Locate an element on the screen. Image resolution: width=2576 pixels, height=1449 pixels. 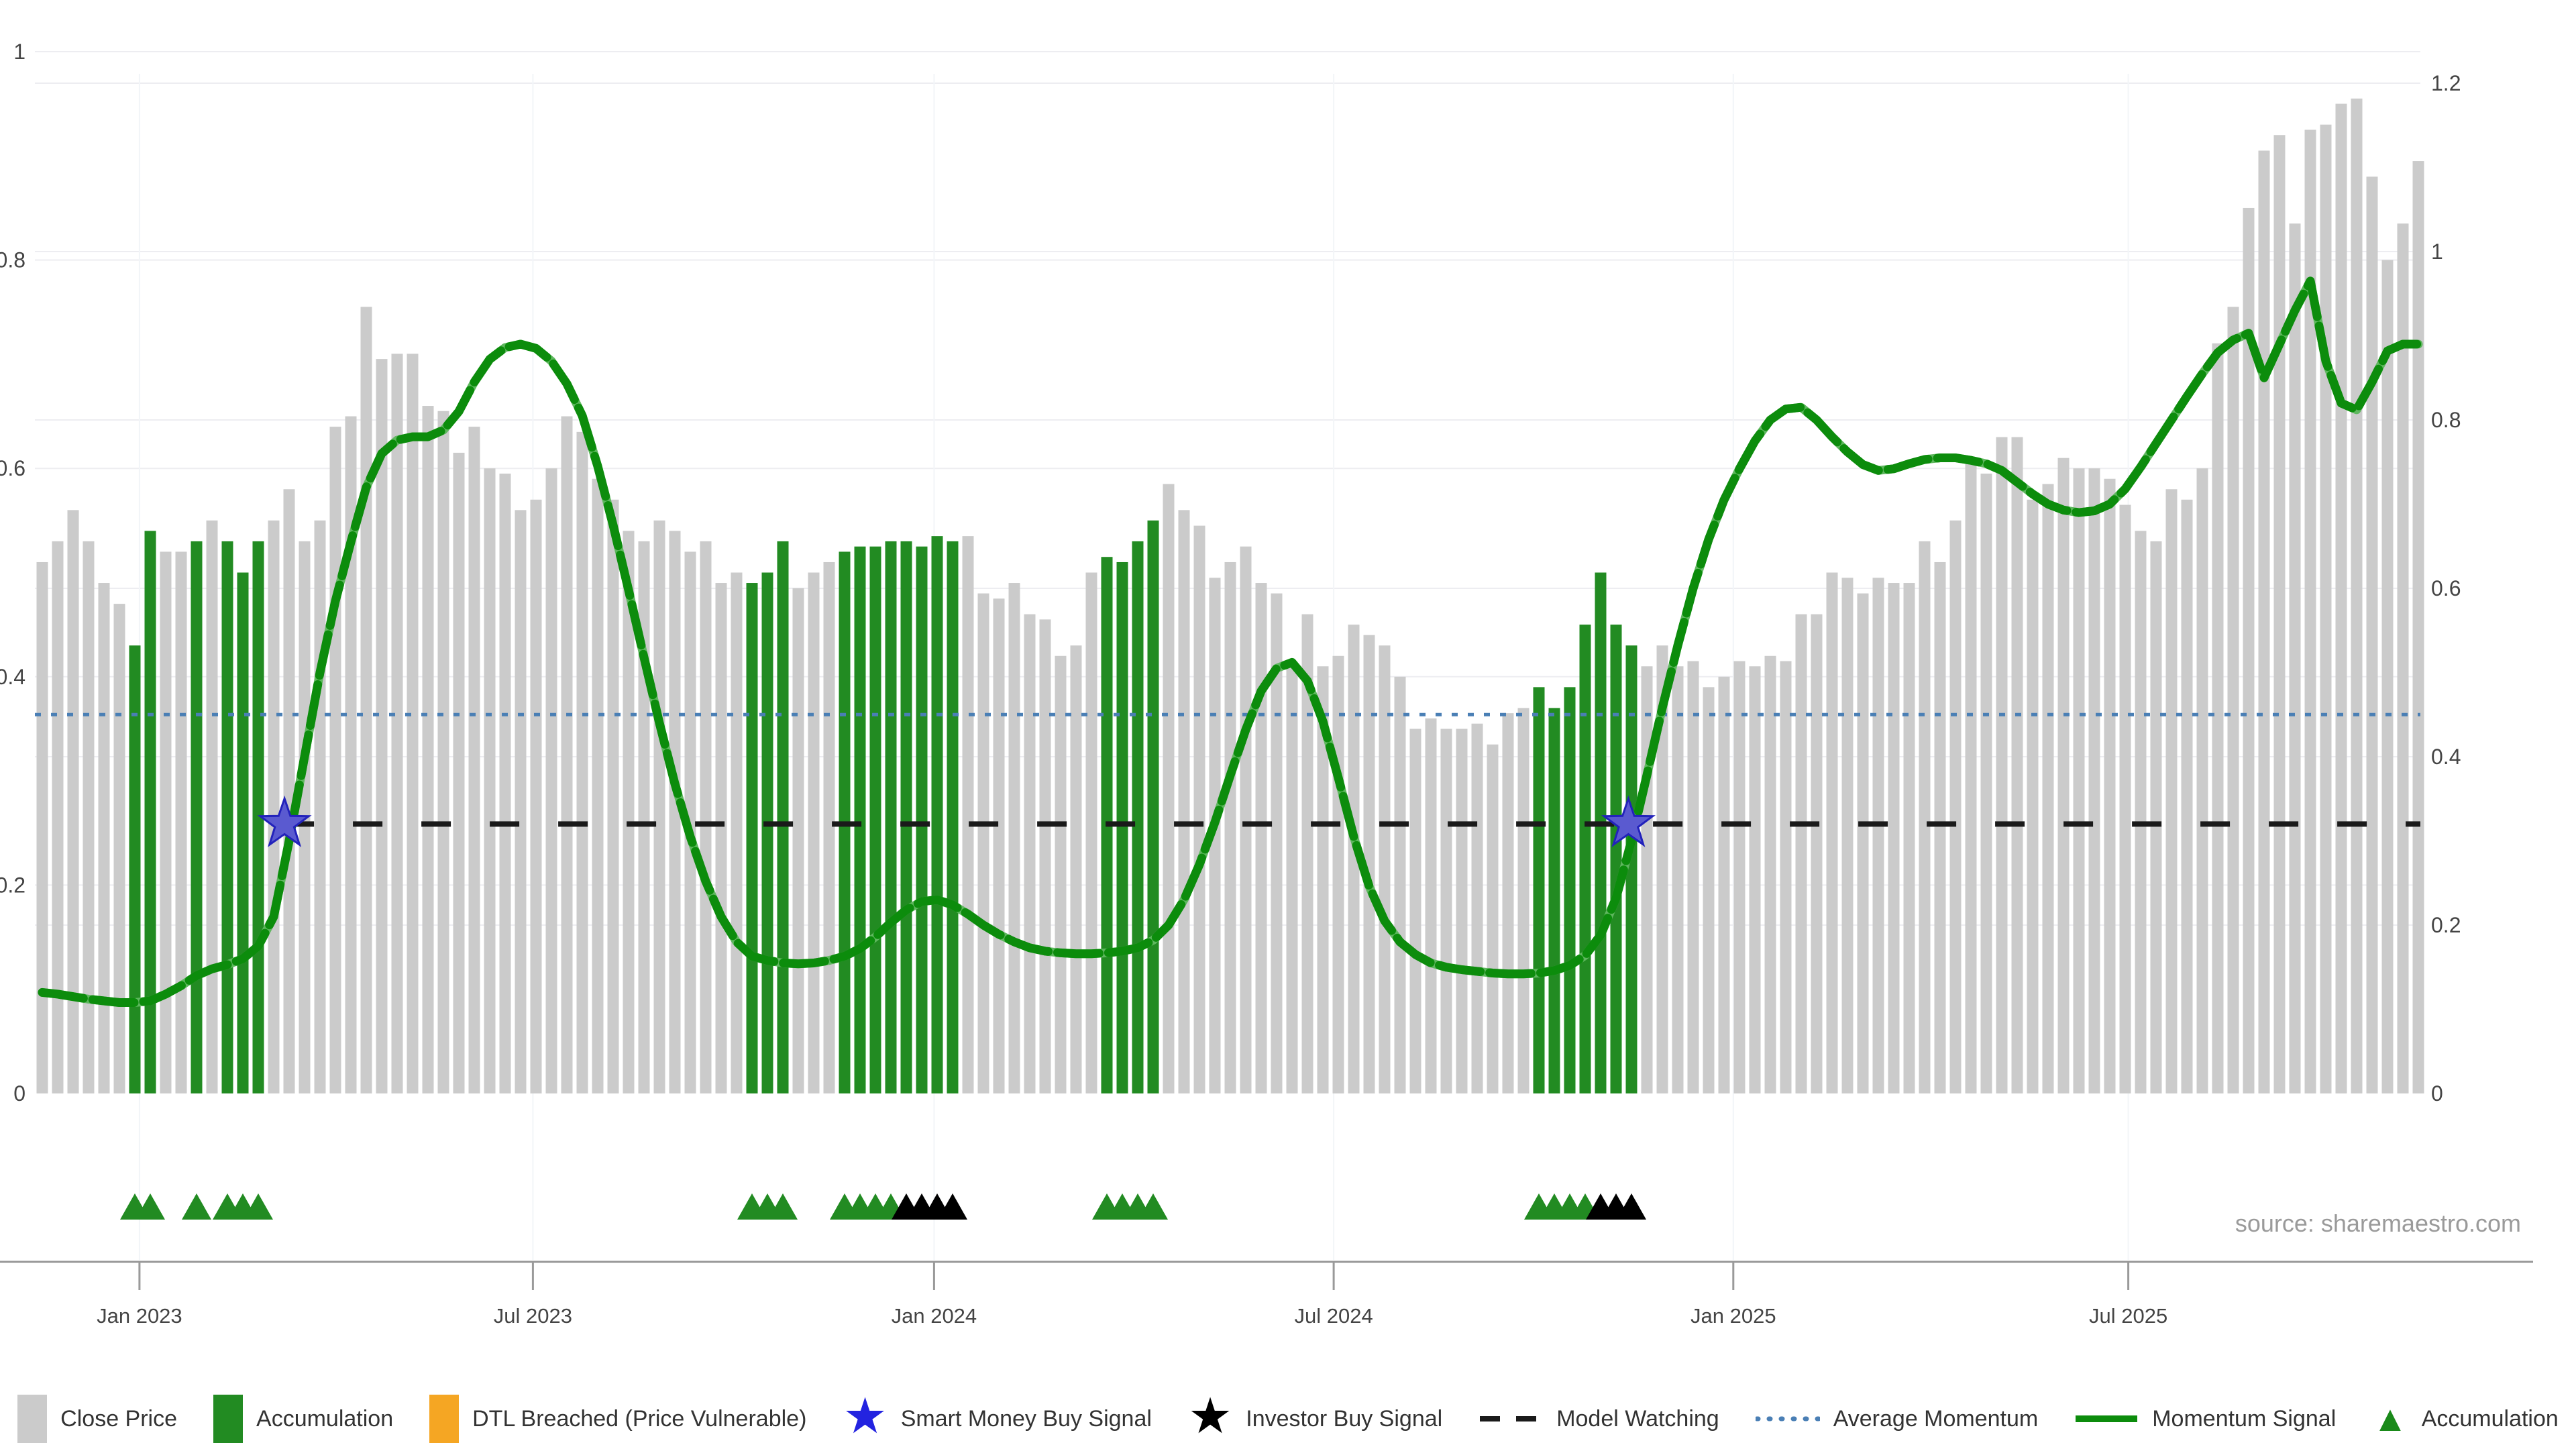
right-axis-tick-label: 0.8 is located at coordinates (2446, 420).